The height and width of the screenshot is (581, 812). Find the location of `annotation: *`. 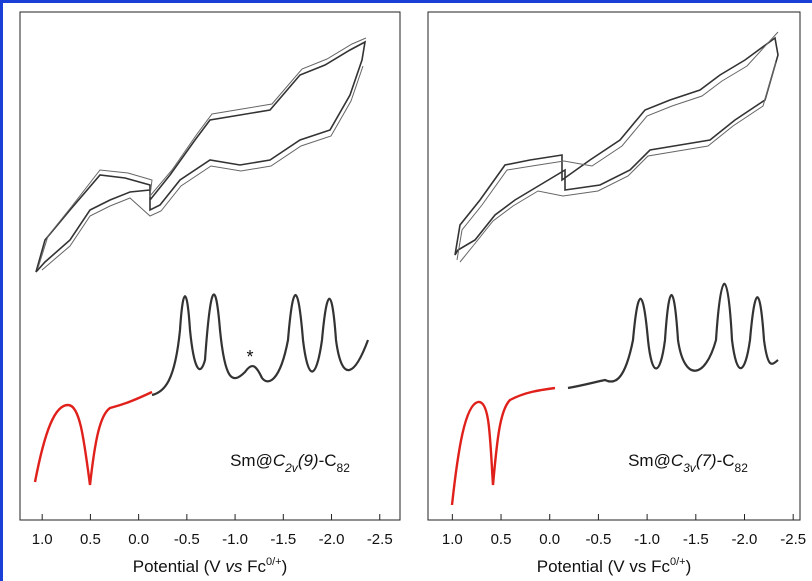

annotation: * is located at coordinates (249, 357).